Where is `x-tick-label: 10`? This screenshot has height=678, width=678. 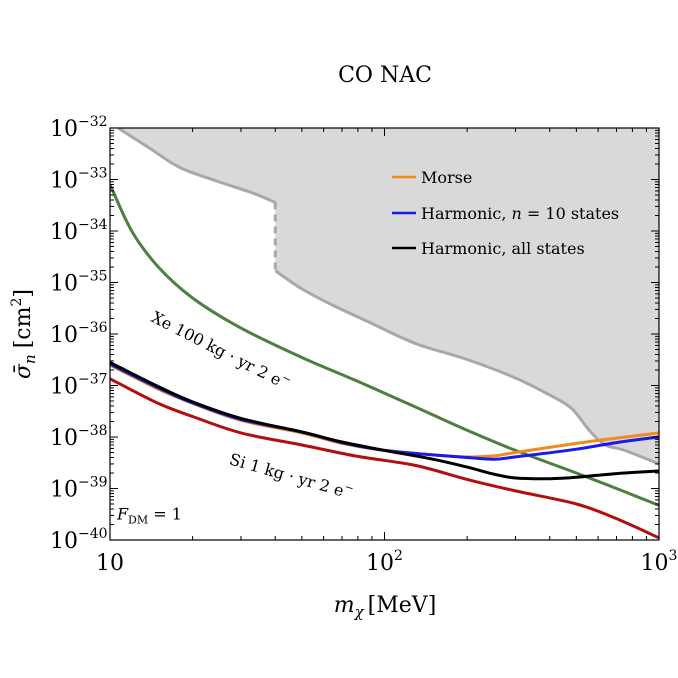
x-tick-label: 10 is located at coordinates (110, 563).